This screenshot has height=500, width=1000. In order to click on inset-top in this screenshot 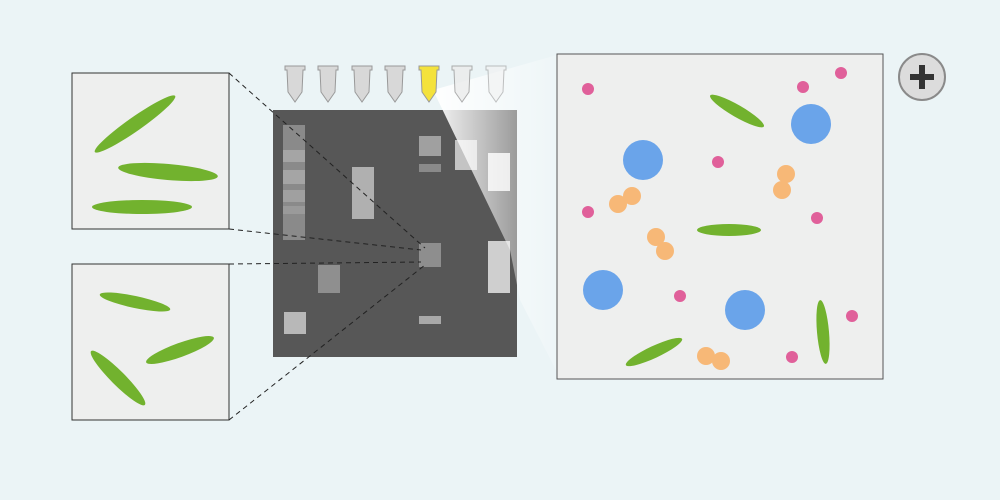, I will do `click(150, 151)`.